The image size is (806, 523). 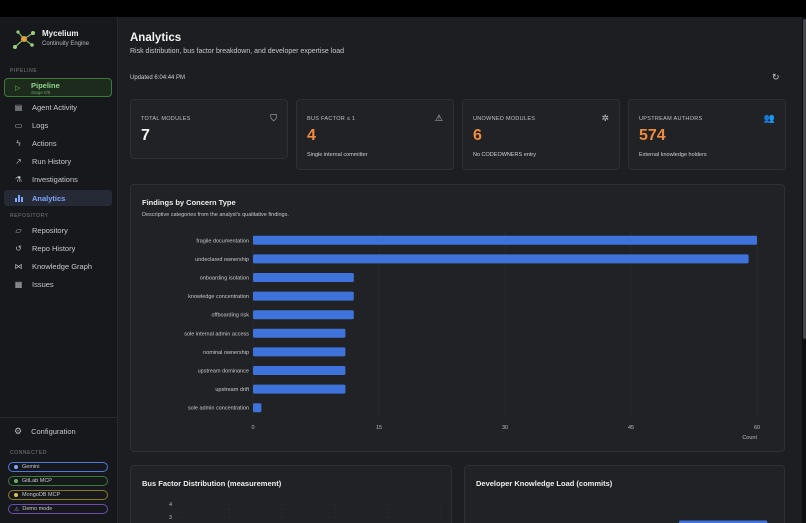 What do you see at coordinates (58, 143) in the screenshot?
I see `sidebar-item-actions: ϟ Actions` at bounding box center [58, 143].